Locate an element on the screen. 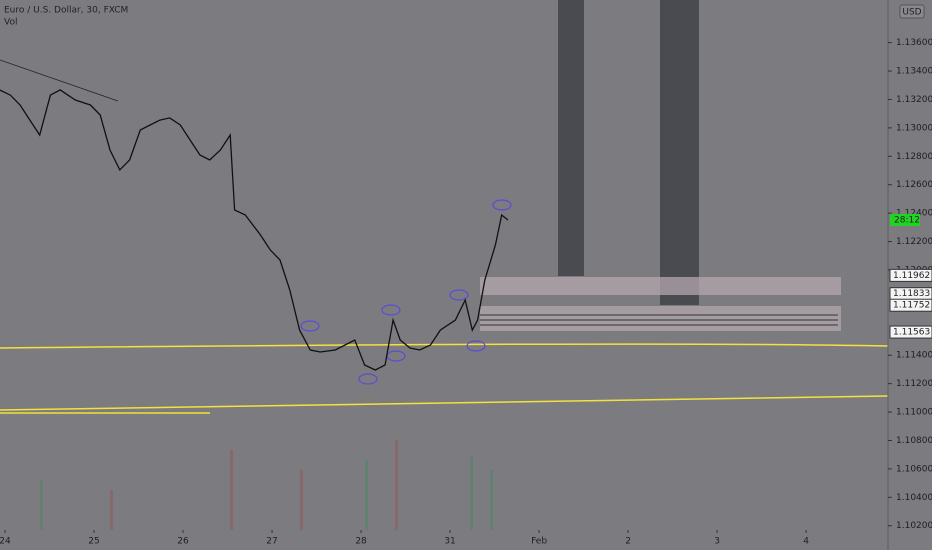 This screenshot has height=550, width=932. x-tick-label: 3 is located at coordinates (717, 542).